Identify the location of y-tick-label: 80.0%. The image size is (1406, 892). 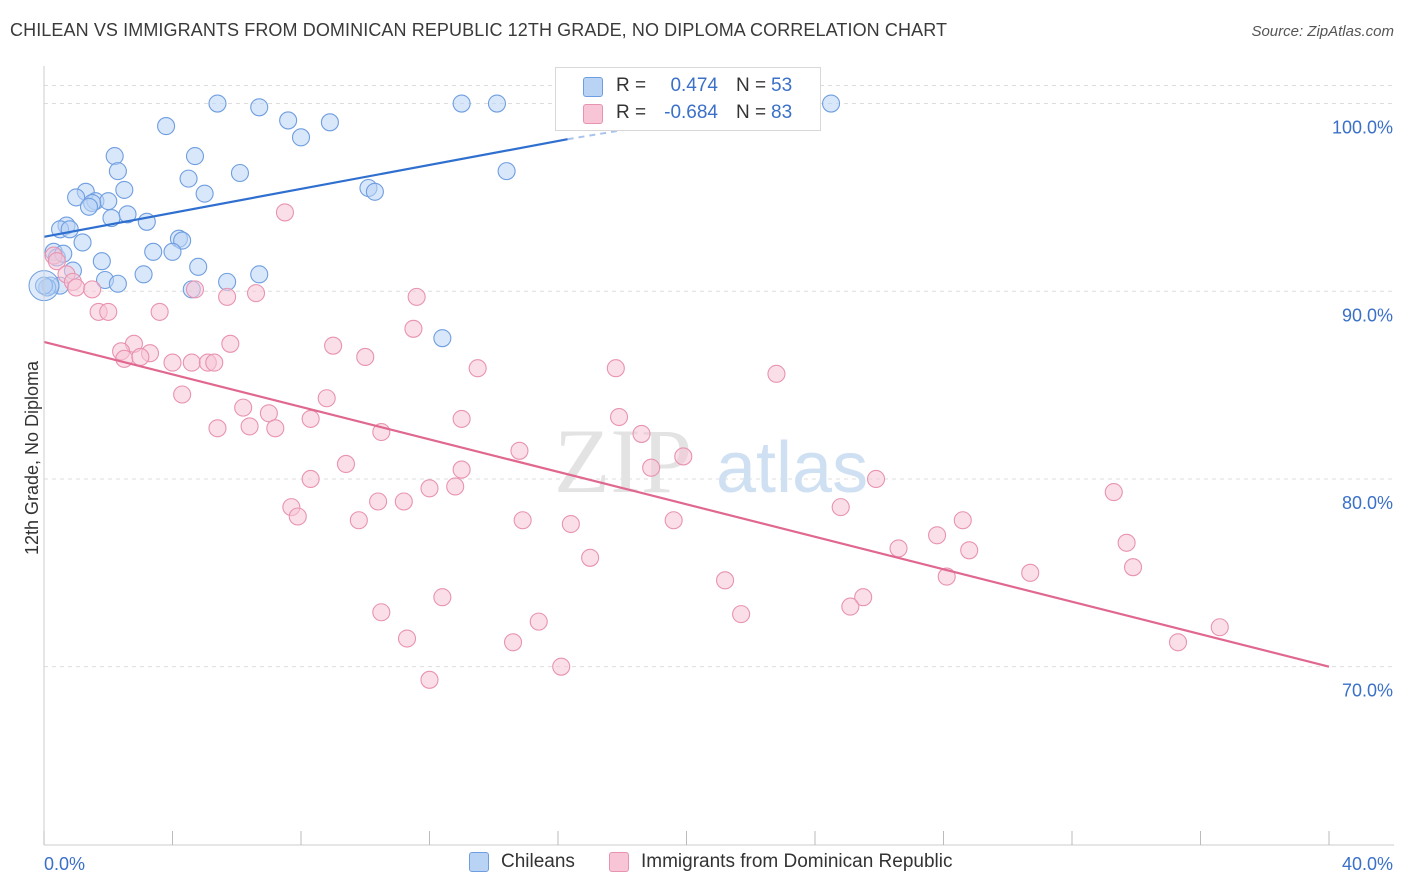
(1367, 503).